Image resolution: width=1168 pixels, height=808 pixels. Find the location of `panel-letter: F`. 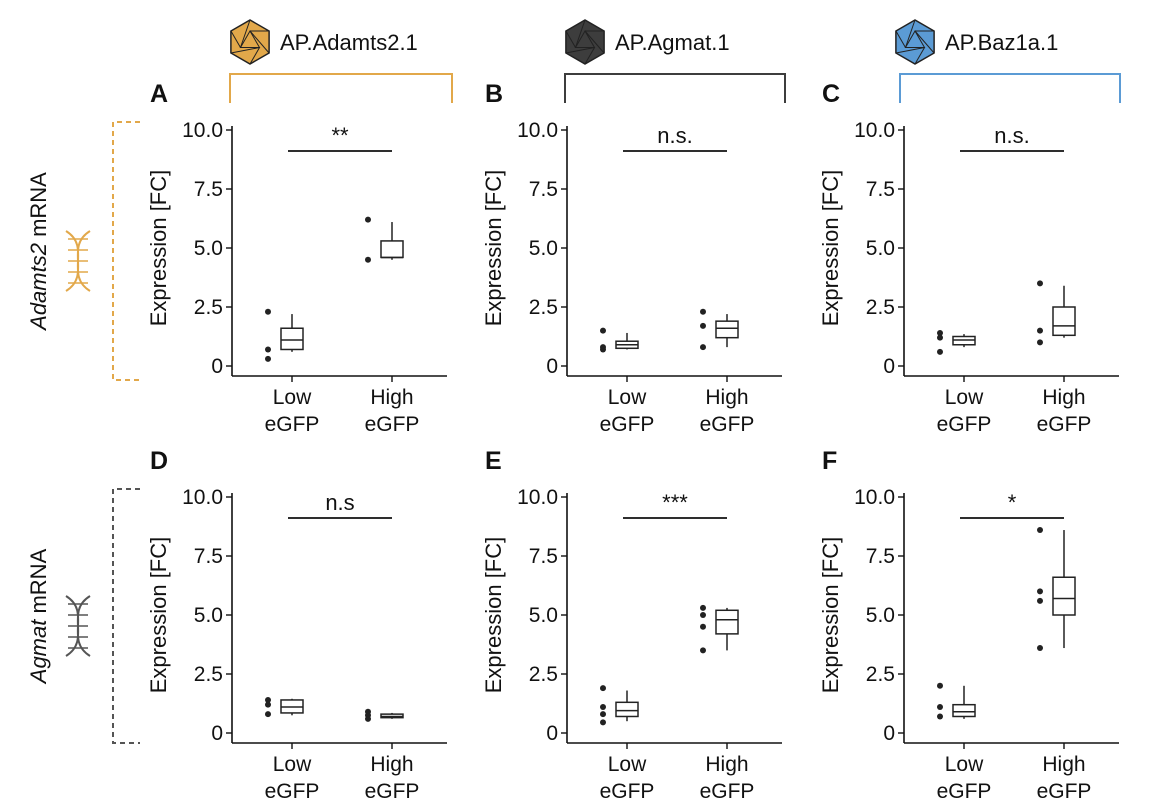

panel-letter: F is located at coordinates (829, 461).